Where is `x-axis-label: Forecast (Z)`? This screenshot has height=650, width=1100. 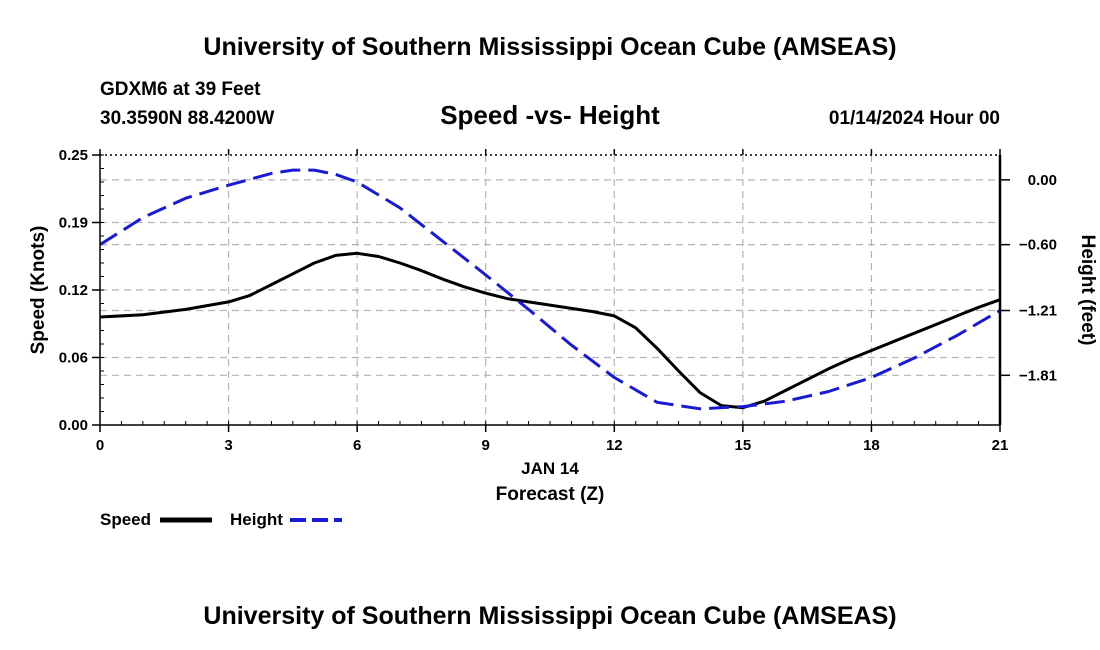
x-axis-label: Forecast (Z) is located at coordinates (550, 494).